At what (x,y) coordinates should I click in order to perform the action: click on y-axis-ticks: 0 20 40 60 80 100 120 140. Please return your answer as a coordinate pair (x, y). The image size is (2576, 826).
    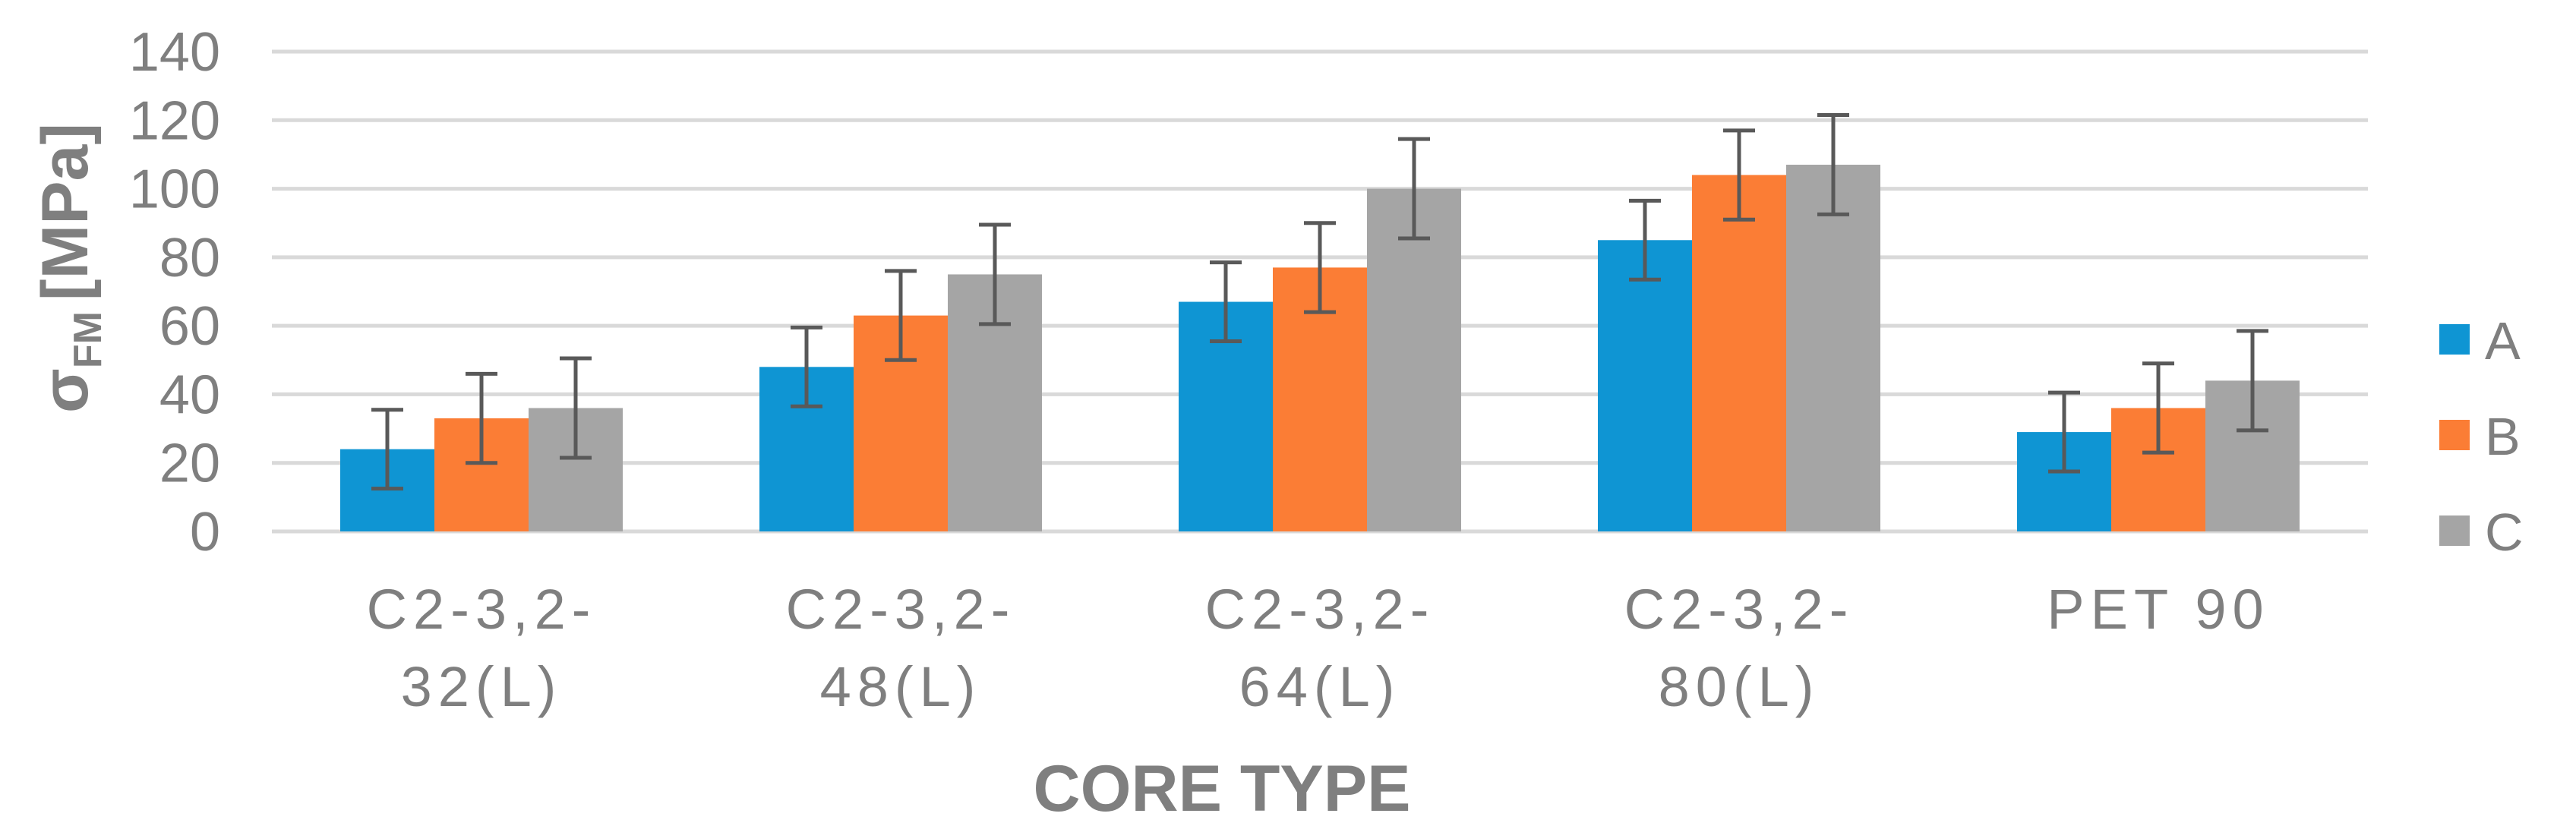
    Looking at the image, I should click on (174, 292).